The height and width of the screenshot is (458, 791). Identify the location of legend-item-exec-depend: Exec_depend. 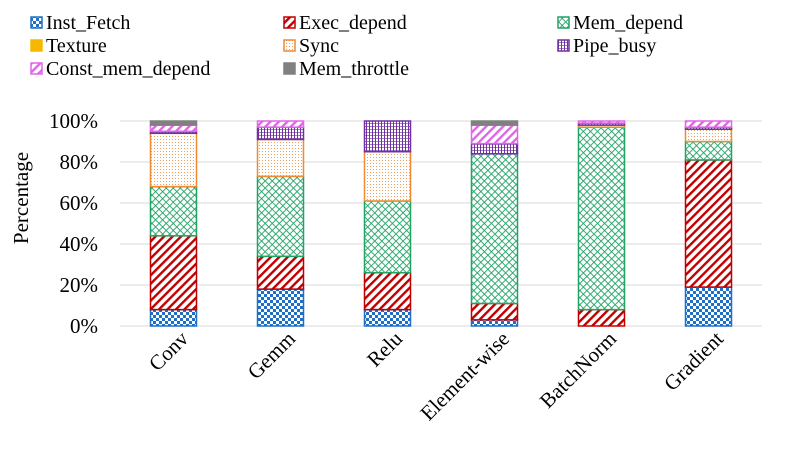
(345, 23).